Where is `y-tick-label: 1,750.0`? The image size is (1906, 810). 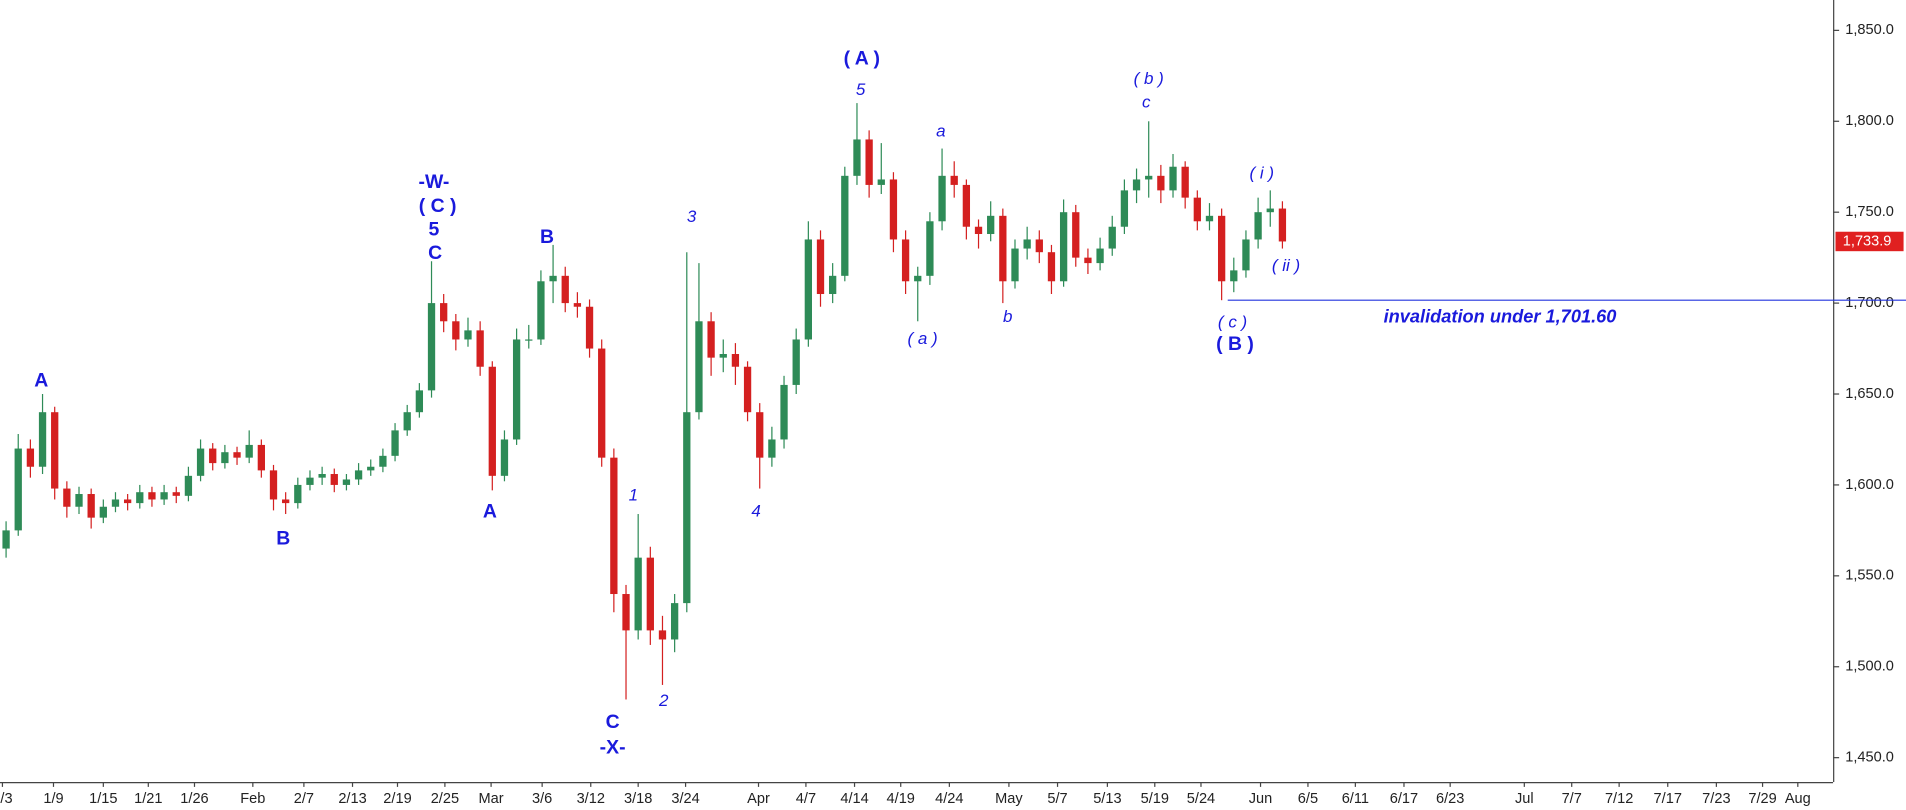
y-tick-label: 1,750.0 is located at coordinates (1869, 212).